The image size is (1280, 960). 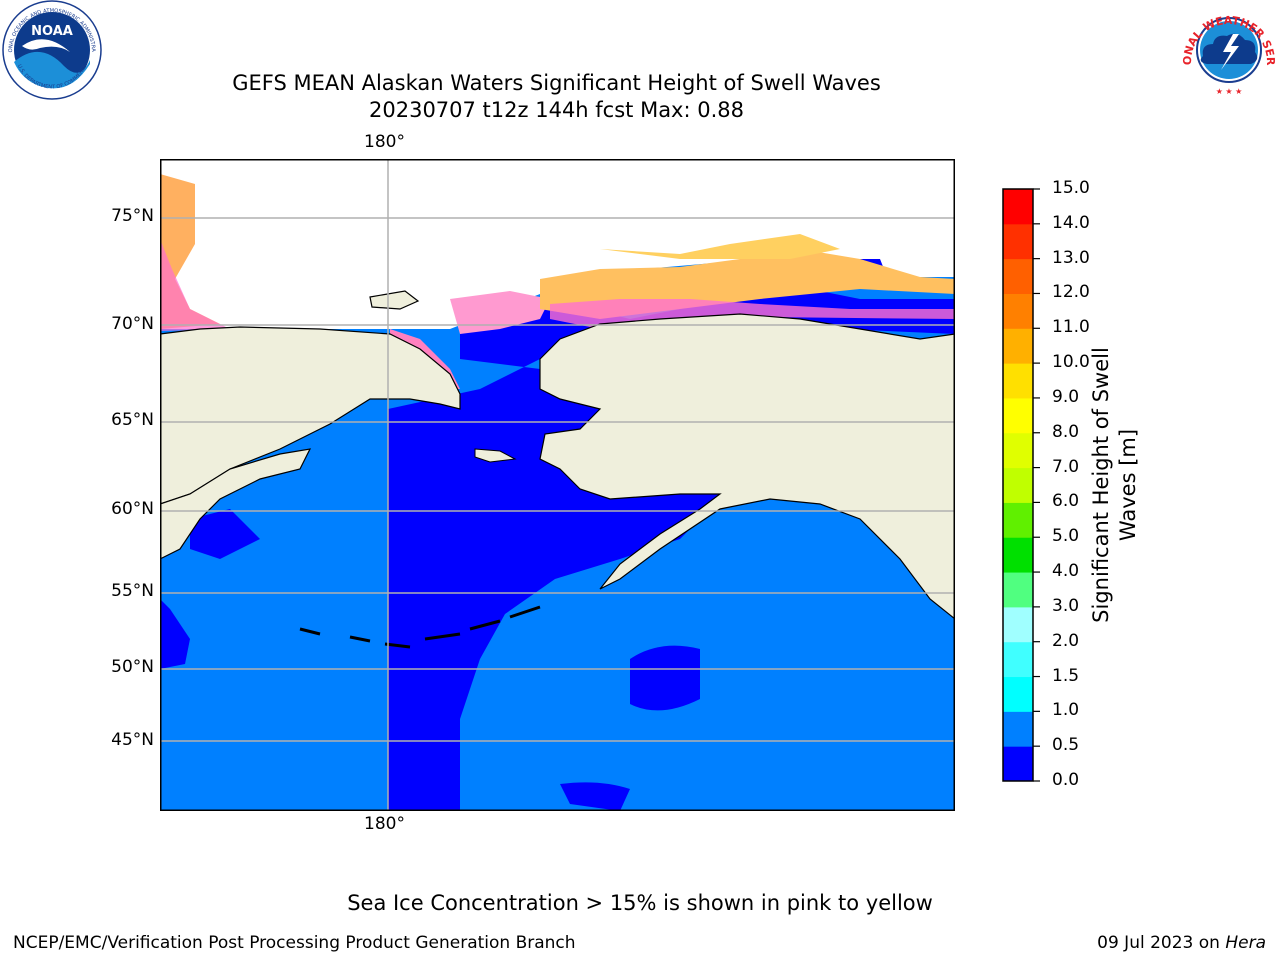 What do you see at coordinates (384, 142) in the screenshot?
I see `lon-label-top: 180°` at bounding box center [384, 142].